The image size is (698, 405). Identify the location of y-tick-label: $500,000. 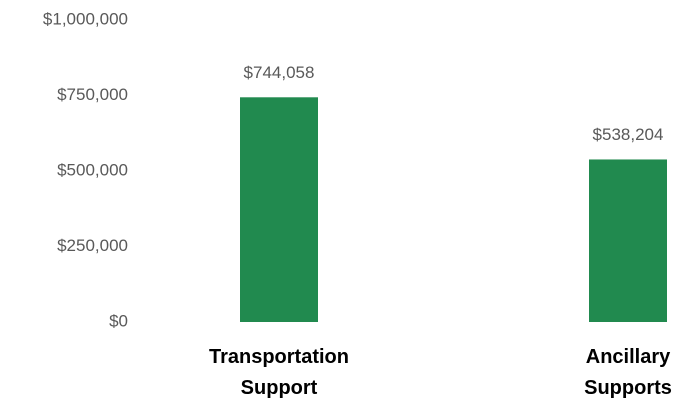
(92, 169).